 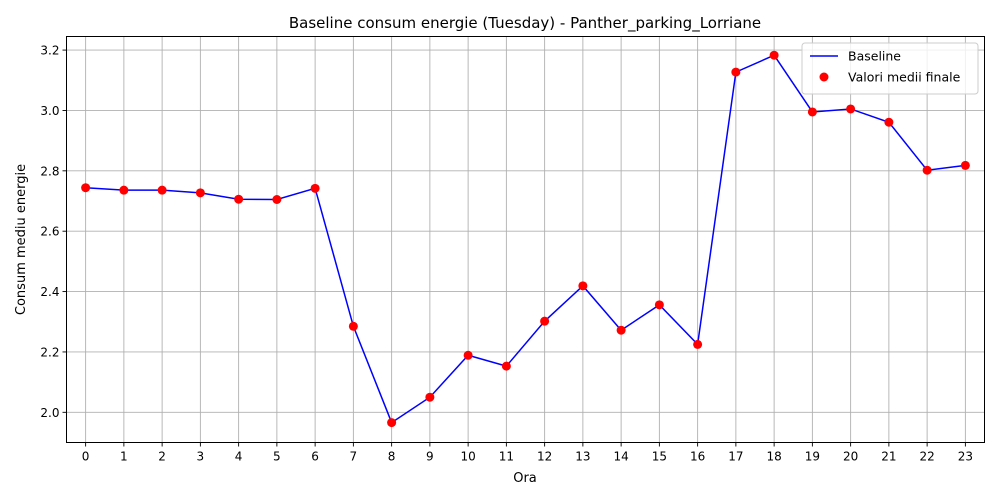 What do you see at coordinates (697, 457) in the screenshot?
I see `x-tick-label: 16` at bounding box center [697, 457].